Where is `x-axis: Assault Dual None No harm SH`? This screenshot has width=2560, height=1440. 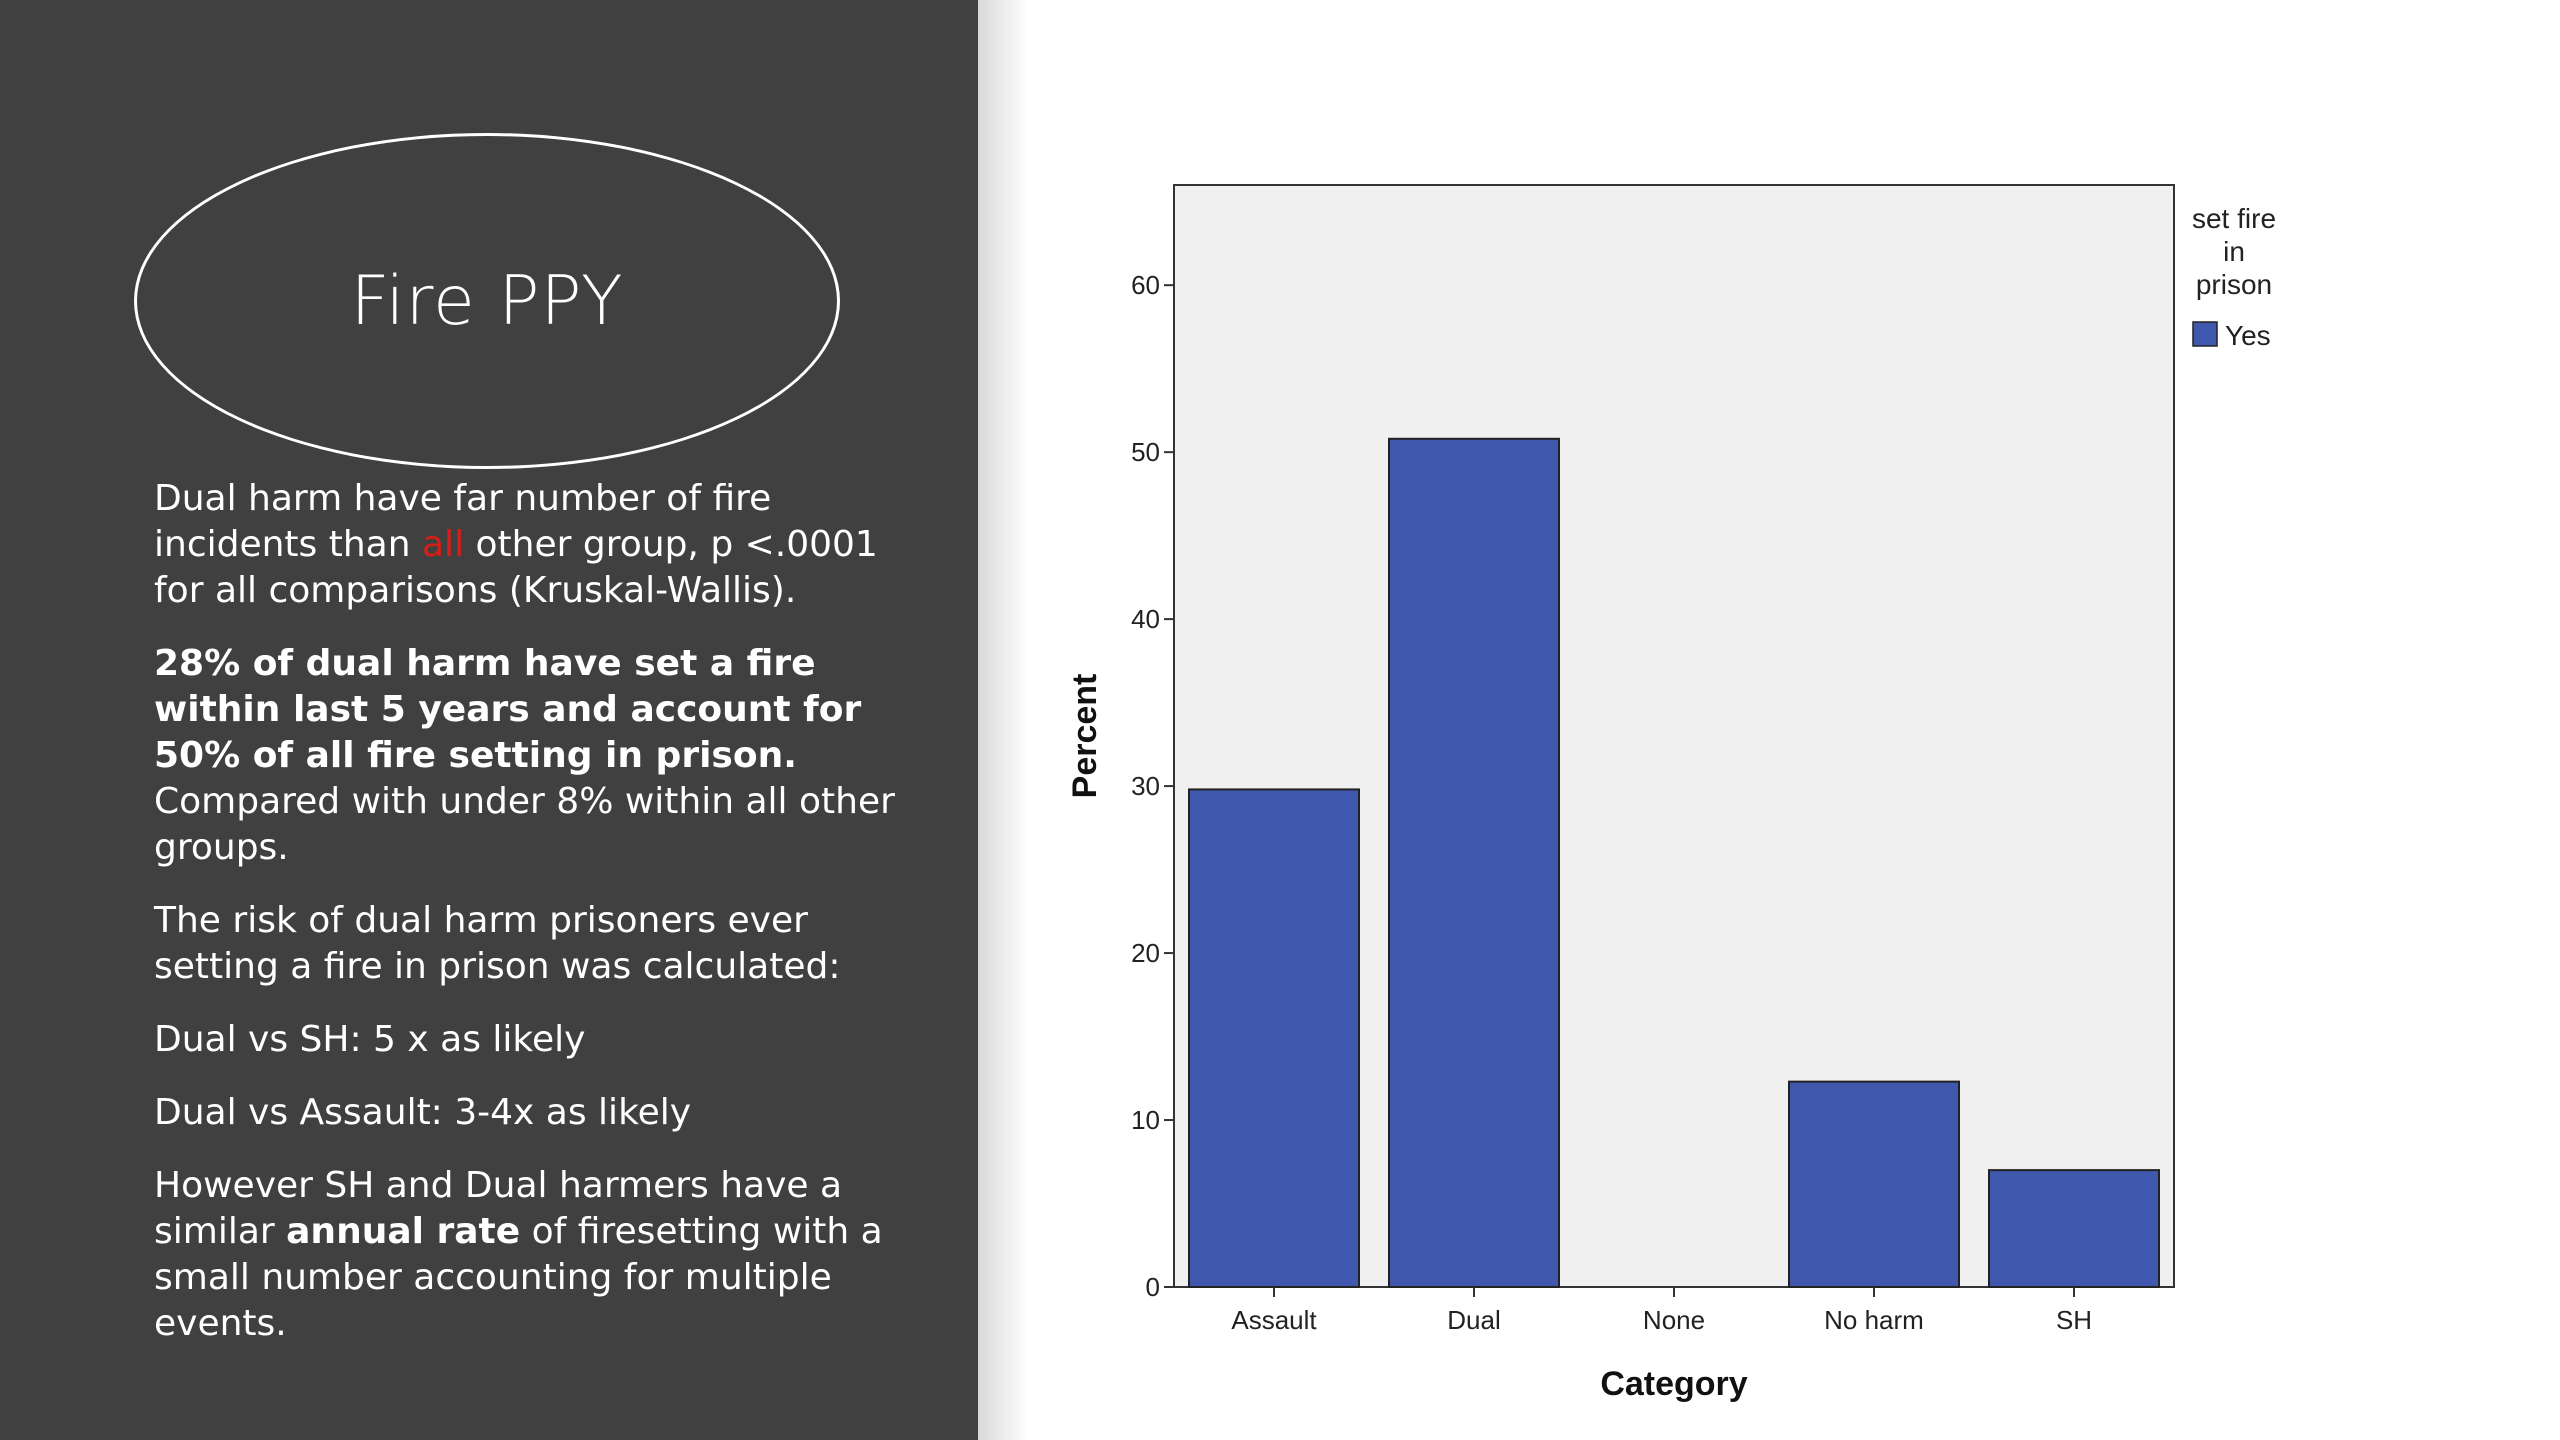 x-axis: Assault Dual None No harm SH is located at coordinates (1661, 1311).